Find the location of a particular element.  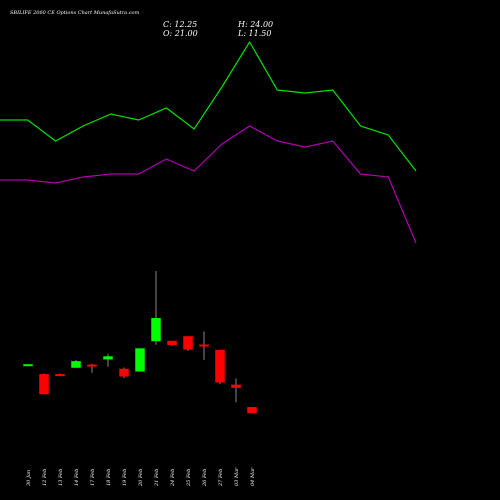

x-tick-label: 20 Feb is located at coordinates (141, 478).